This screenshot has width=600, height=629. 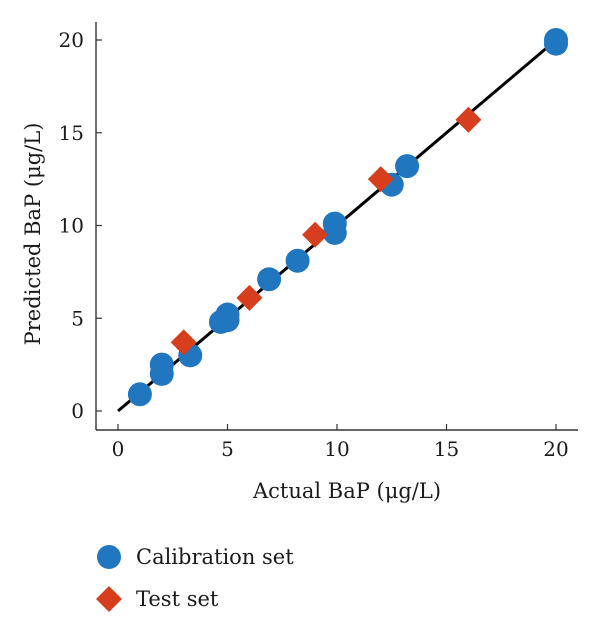 I want to click on legend: Calibration set Test set, so click(x=195, y=578).